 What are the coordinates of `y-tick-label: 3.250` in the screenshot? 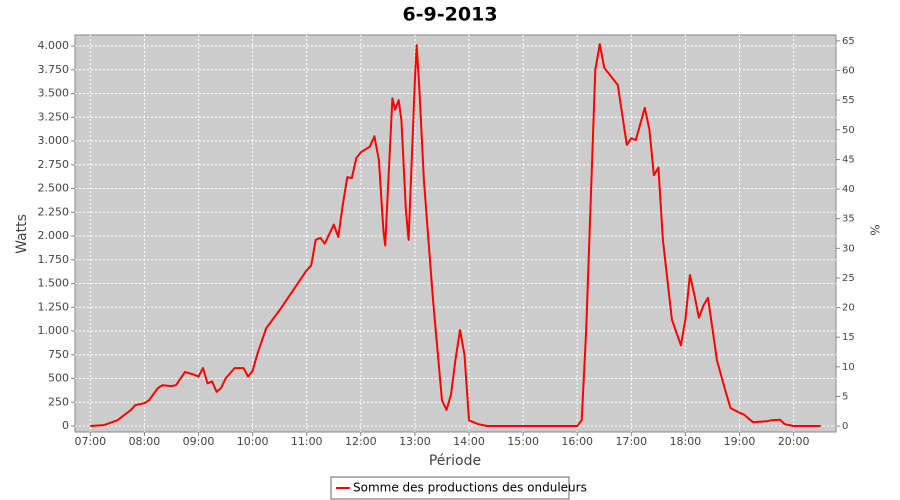 It's located at (54, 116).